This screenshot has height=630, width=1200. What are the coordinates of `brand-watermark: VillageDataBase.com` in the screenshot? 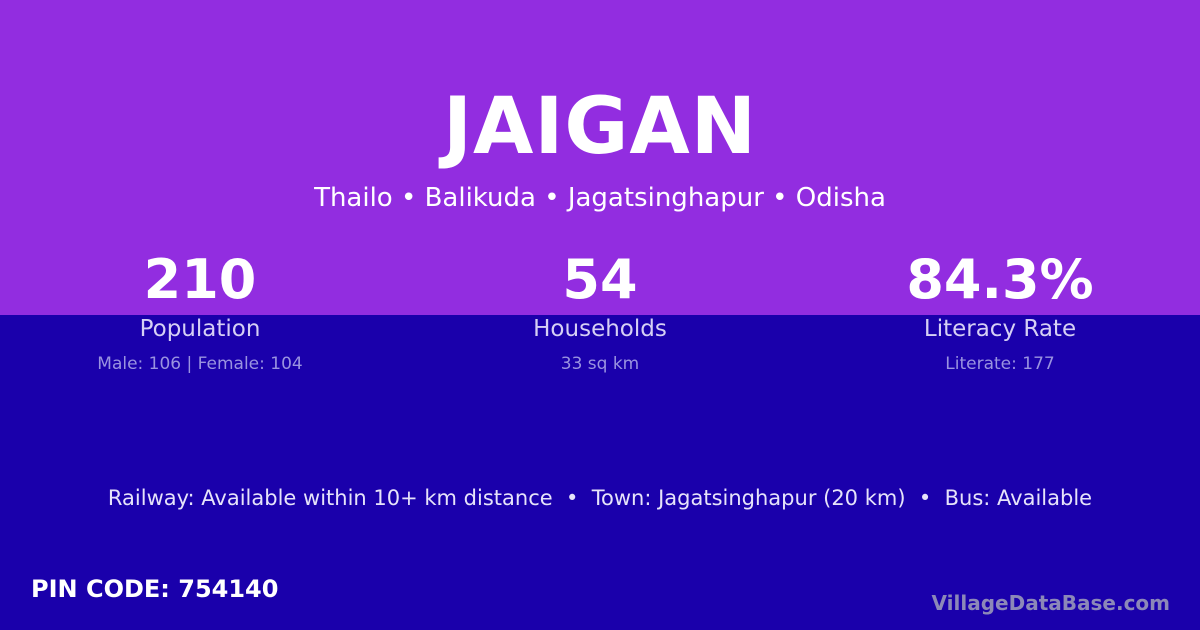 It's located at (1050, 603).